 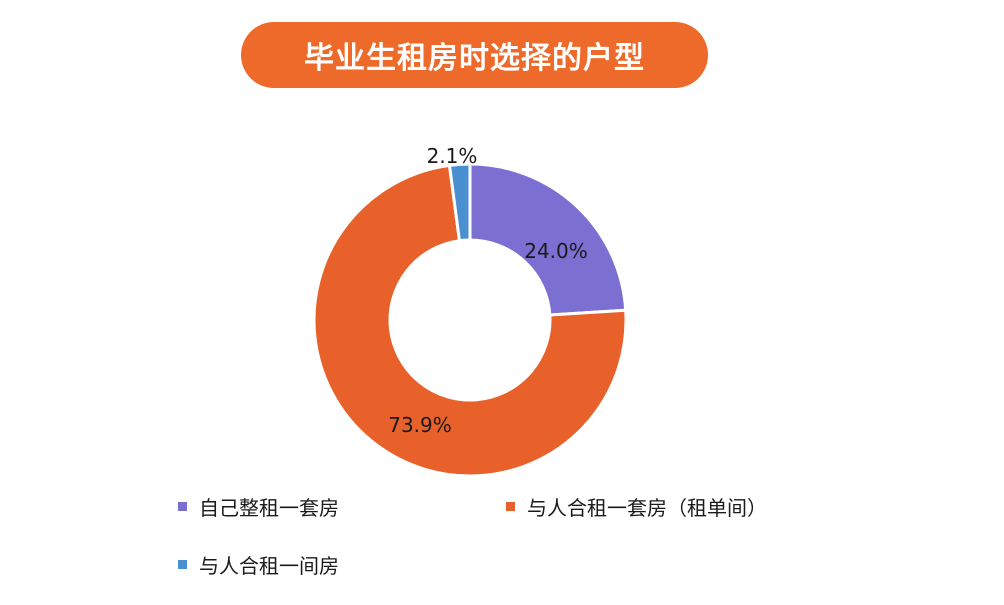 I want to click on legend-item-shared-flat: 与人合租一套房（租单间）, so click(x=636, y=506).